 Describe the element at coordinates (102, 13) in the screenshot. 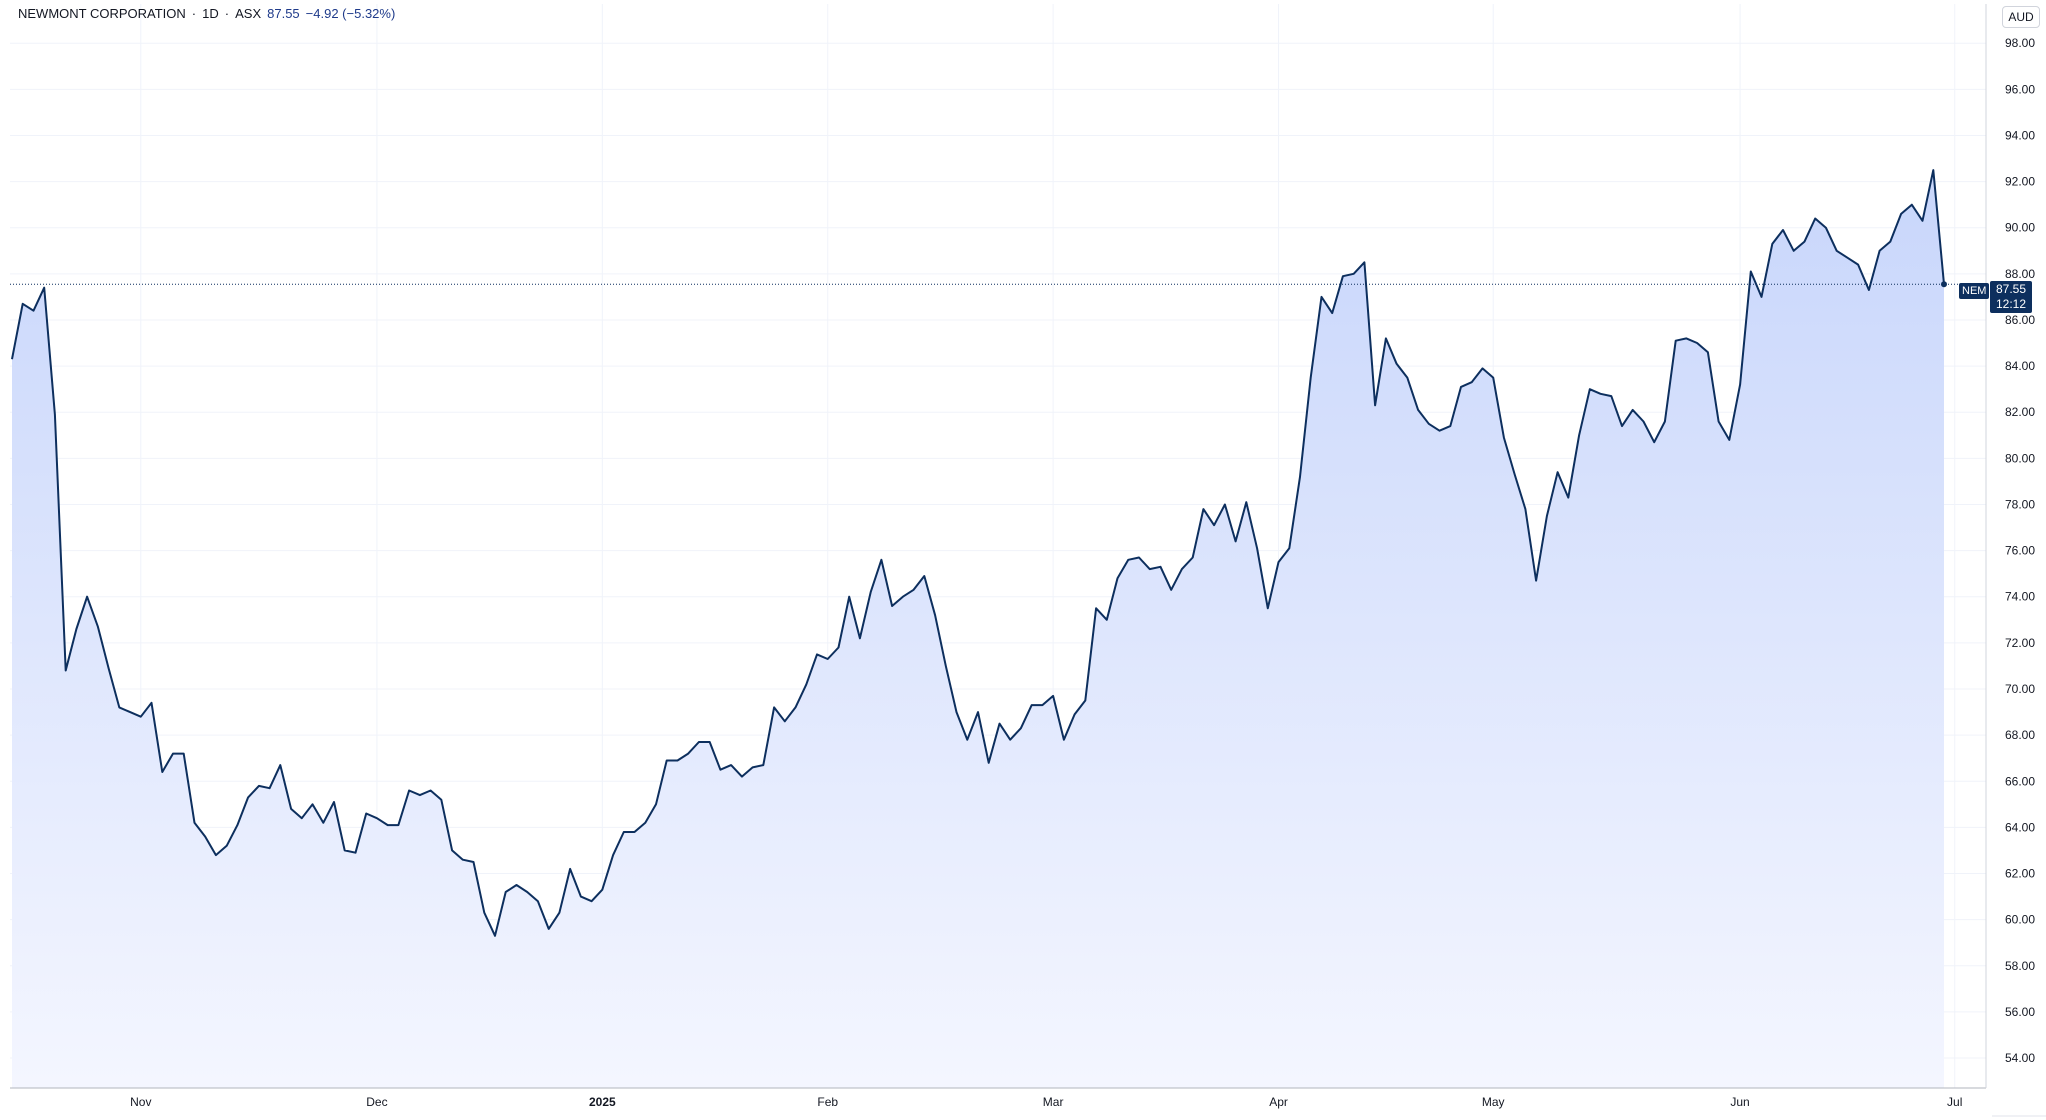

I see `symbol-name: NEWMONT CORPORATION` at that location.